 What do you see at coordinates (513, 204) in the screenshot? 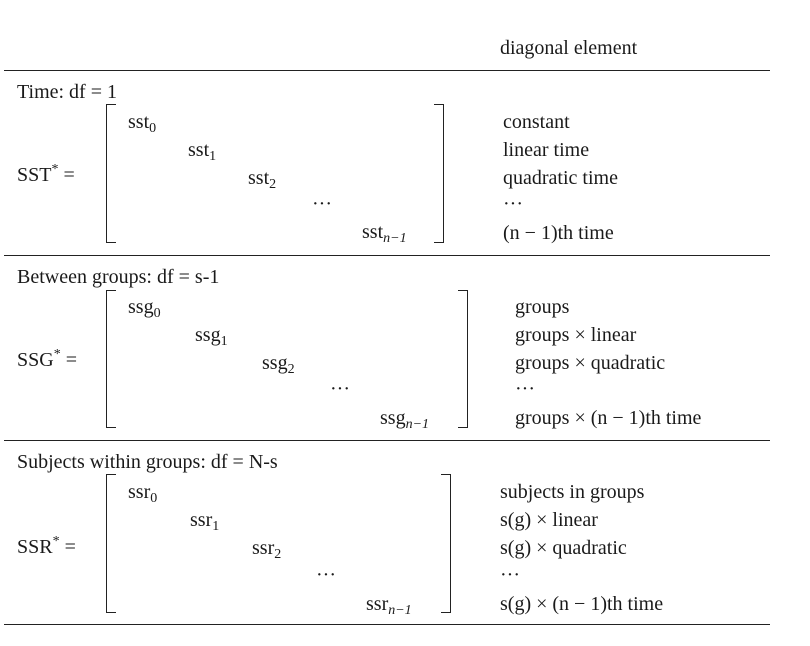
I see `diagonal-label-ellipsis: ···` at bounding box center [513, 204].